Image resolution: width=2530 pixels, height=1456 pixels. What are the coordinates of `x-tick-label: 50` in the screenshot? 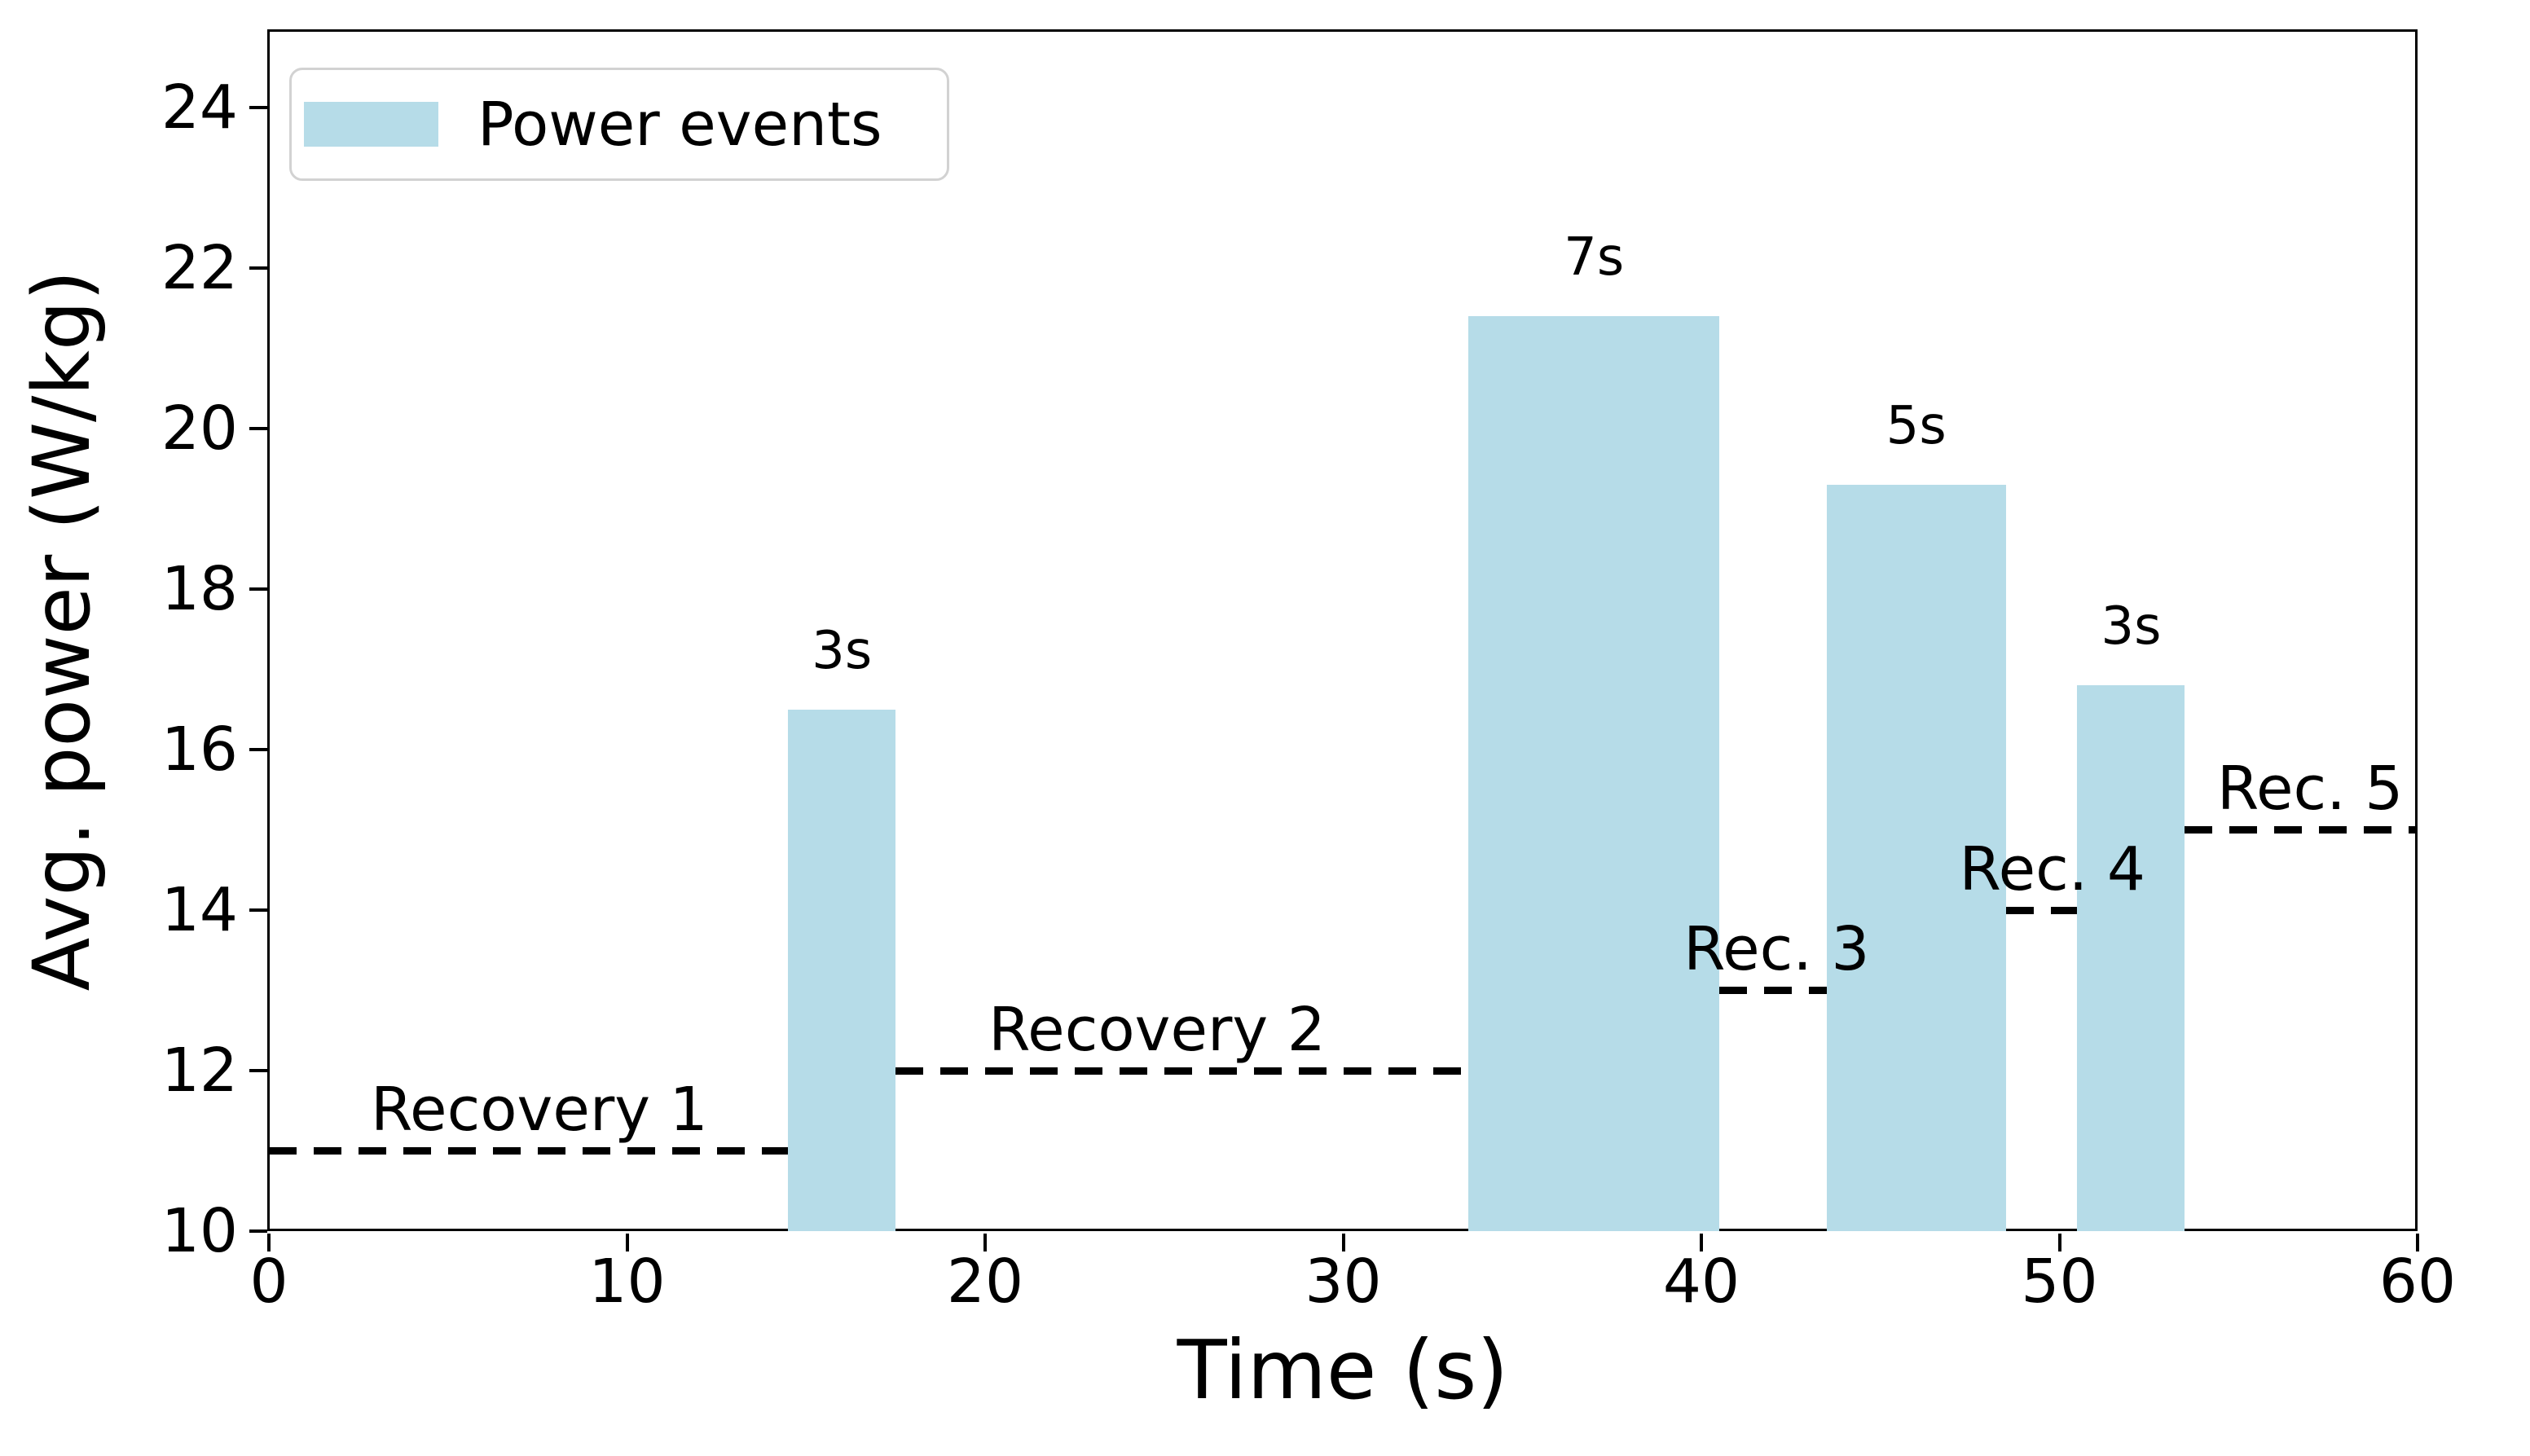 It's located at (2059, 1282).